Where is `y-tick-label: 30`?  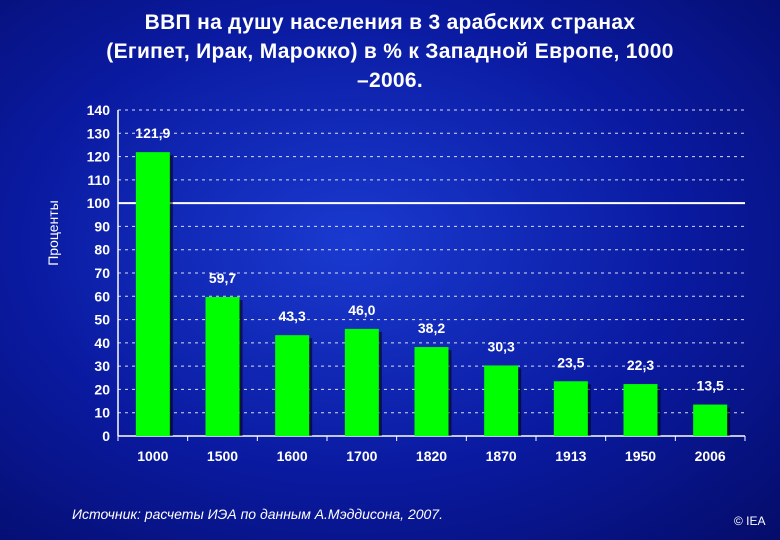 y-tick-label: 30 is located at coordinates (102, 366).